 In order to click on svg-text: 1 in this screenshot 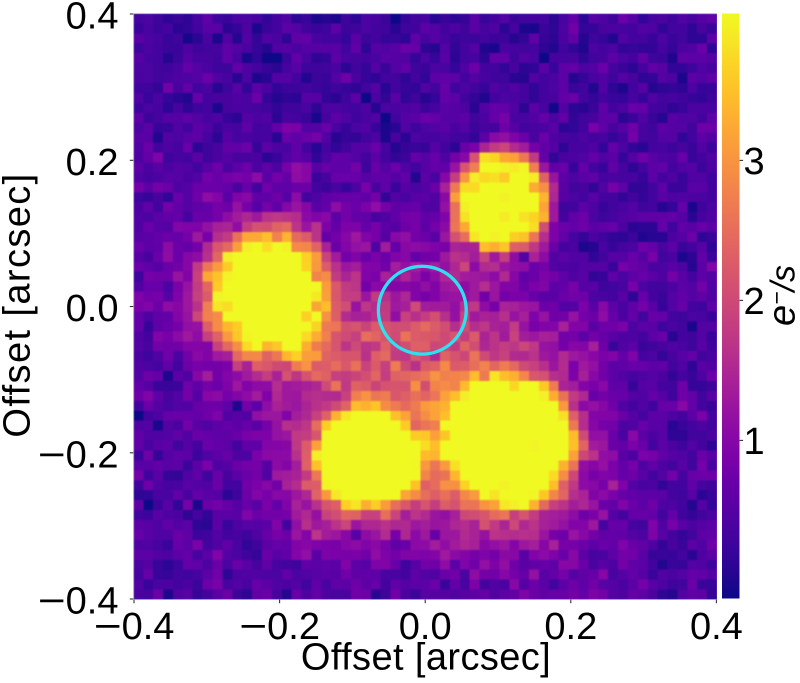, I will do `click(754, 442)`.